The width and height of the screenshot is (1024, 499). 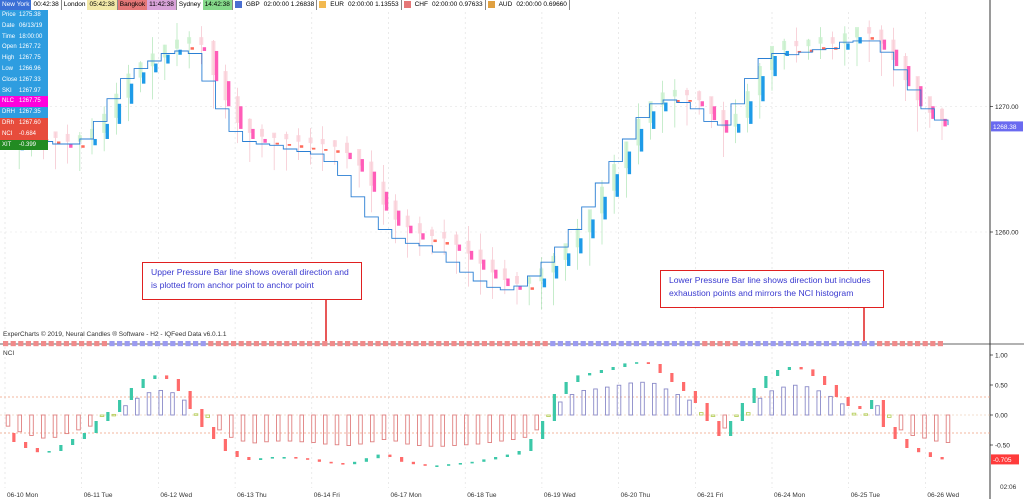 I want to click on current-nci-badge, so click(x=1005, y=459).